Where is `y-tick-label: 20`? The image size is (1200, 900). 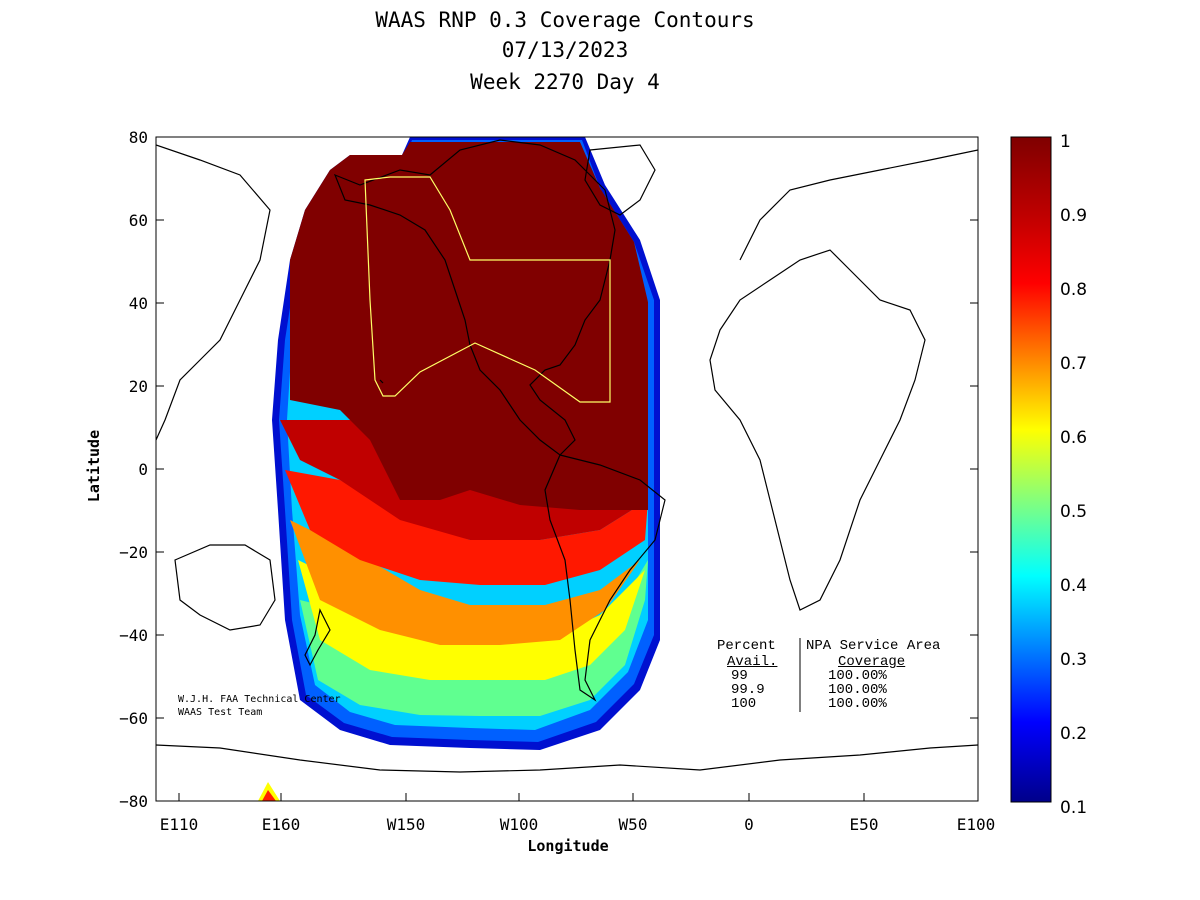
y-tick-label: 20 is located at coordinates (138, 386).